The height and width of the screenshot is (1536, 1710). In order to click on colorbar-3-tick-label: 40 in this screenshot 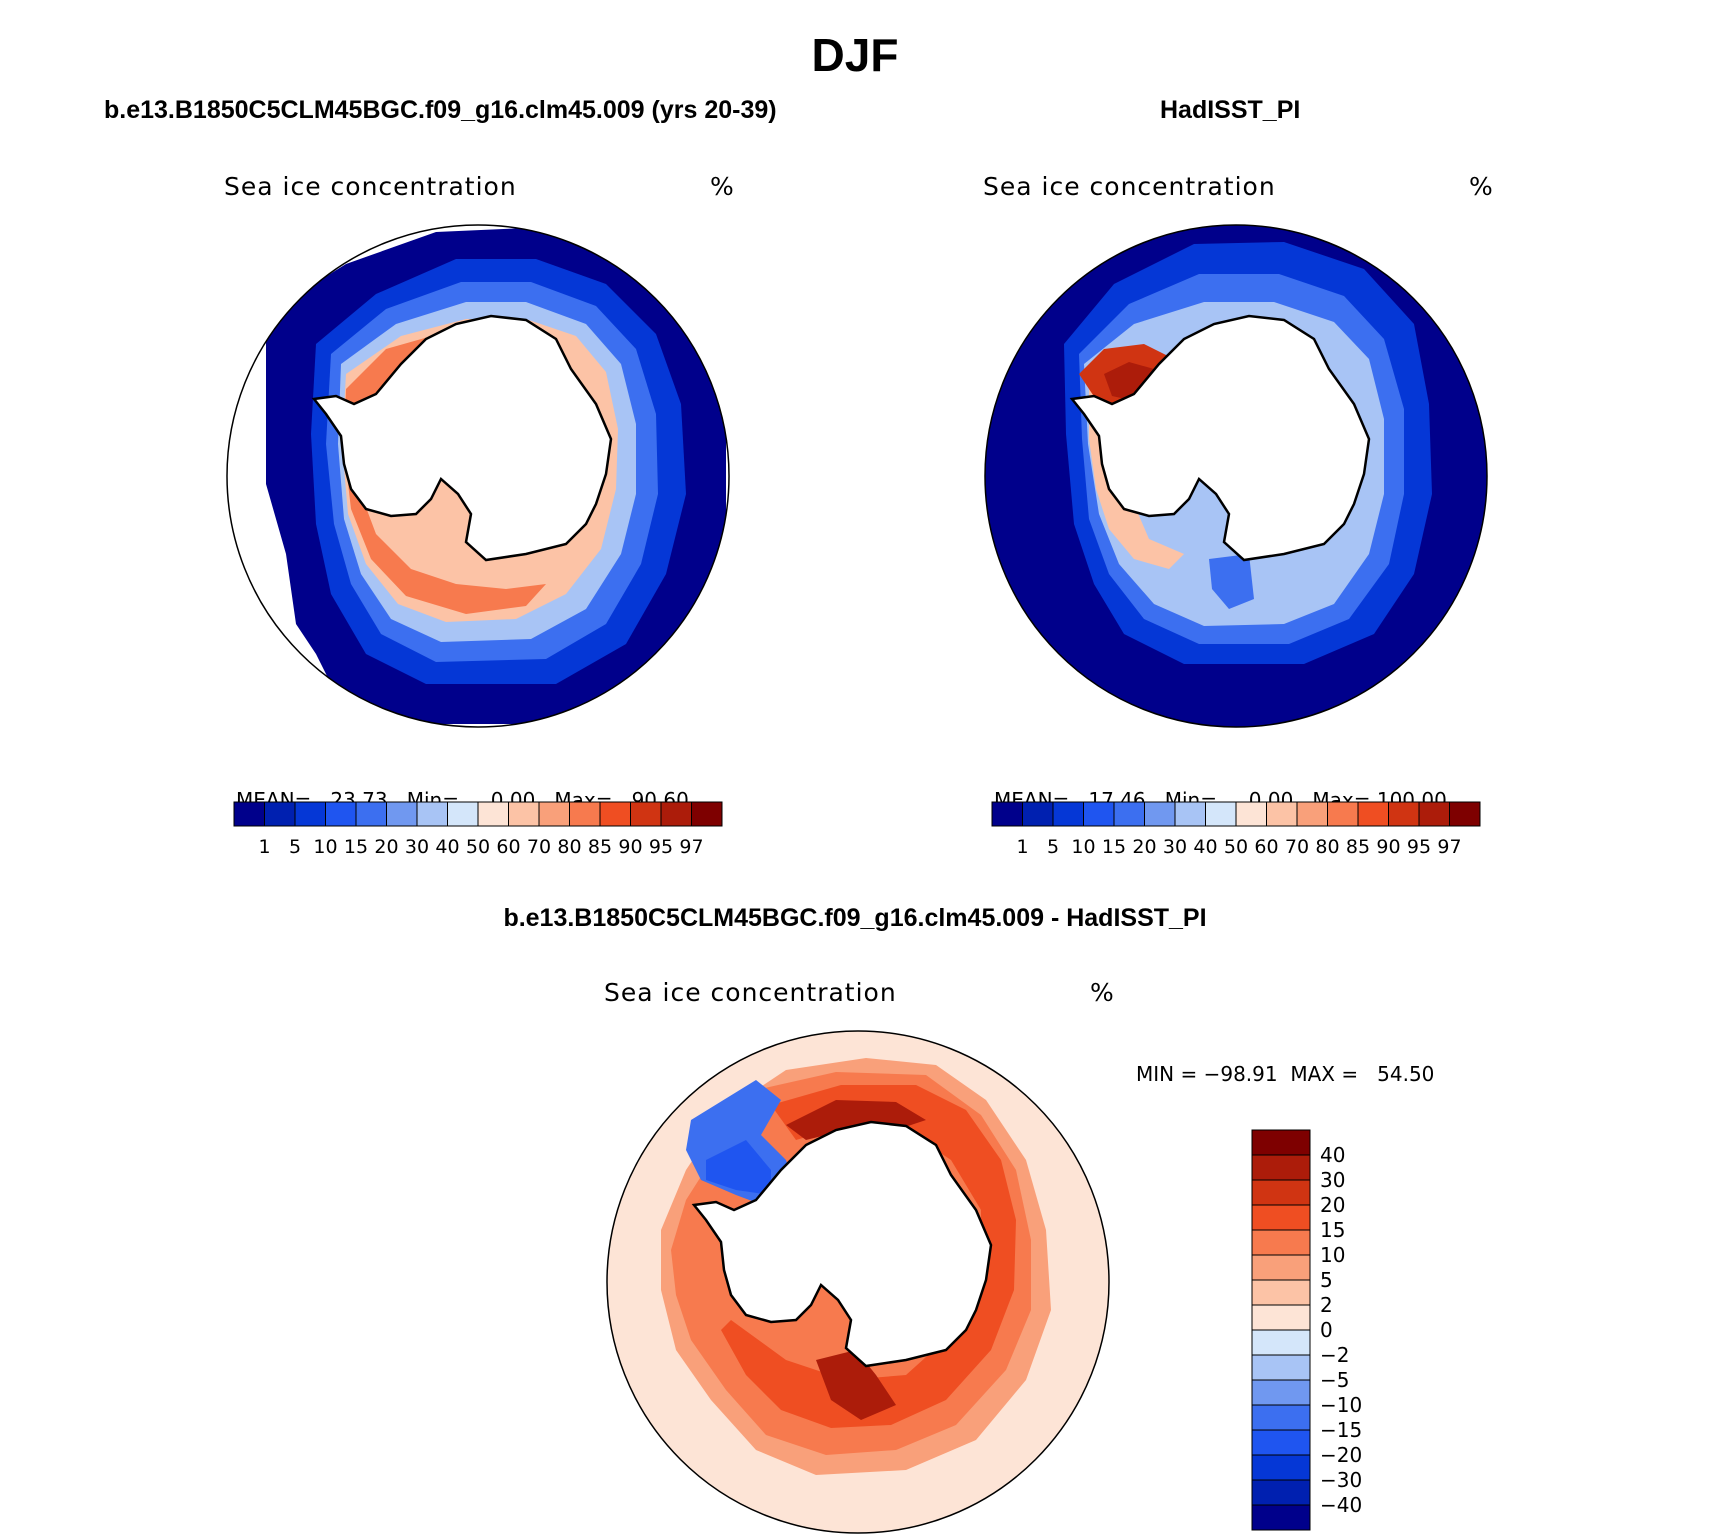, I will do `click(1333, 1155)`.